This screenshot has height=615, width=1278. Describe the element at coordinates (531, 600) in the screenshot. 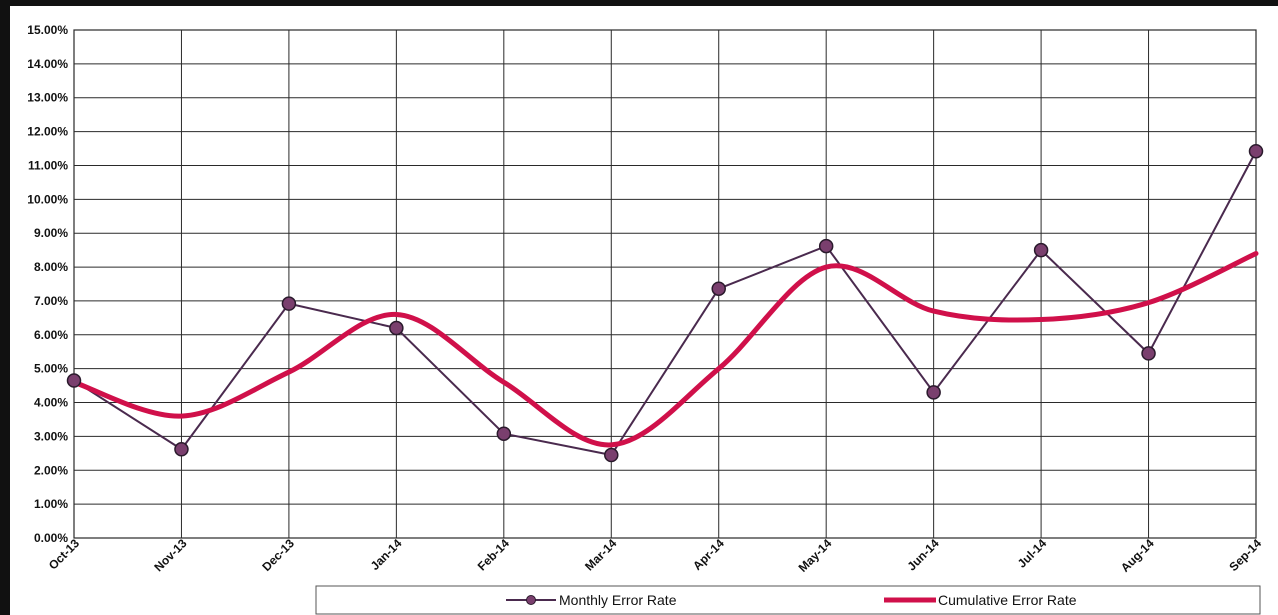

I see `legend-swatch-marker-monthly` at that location.